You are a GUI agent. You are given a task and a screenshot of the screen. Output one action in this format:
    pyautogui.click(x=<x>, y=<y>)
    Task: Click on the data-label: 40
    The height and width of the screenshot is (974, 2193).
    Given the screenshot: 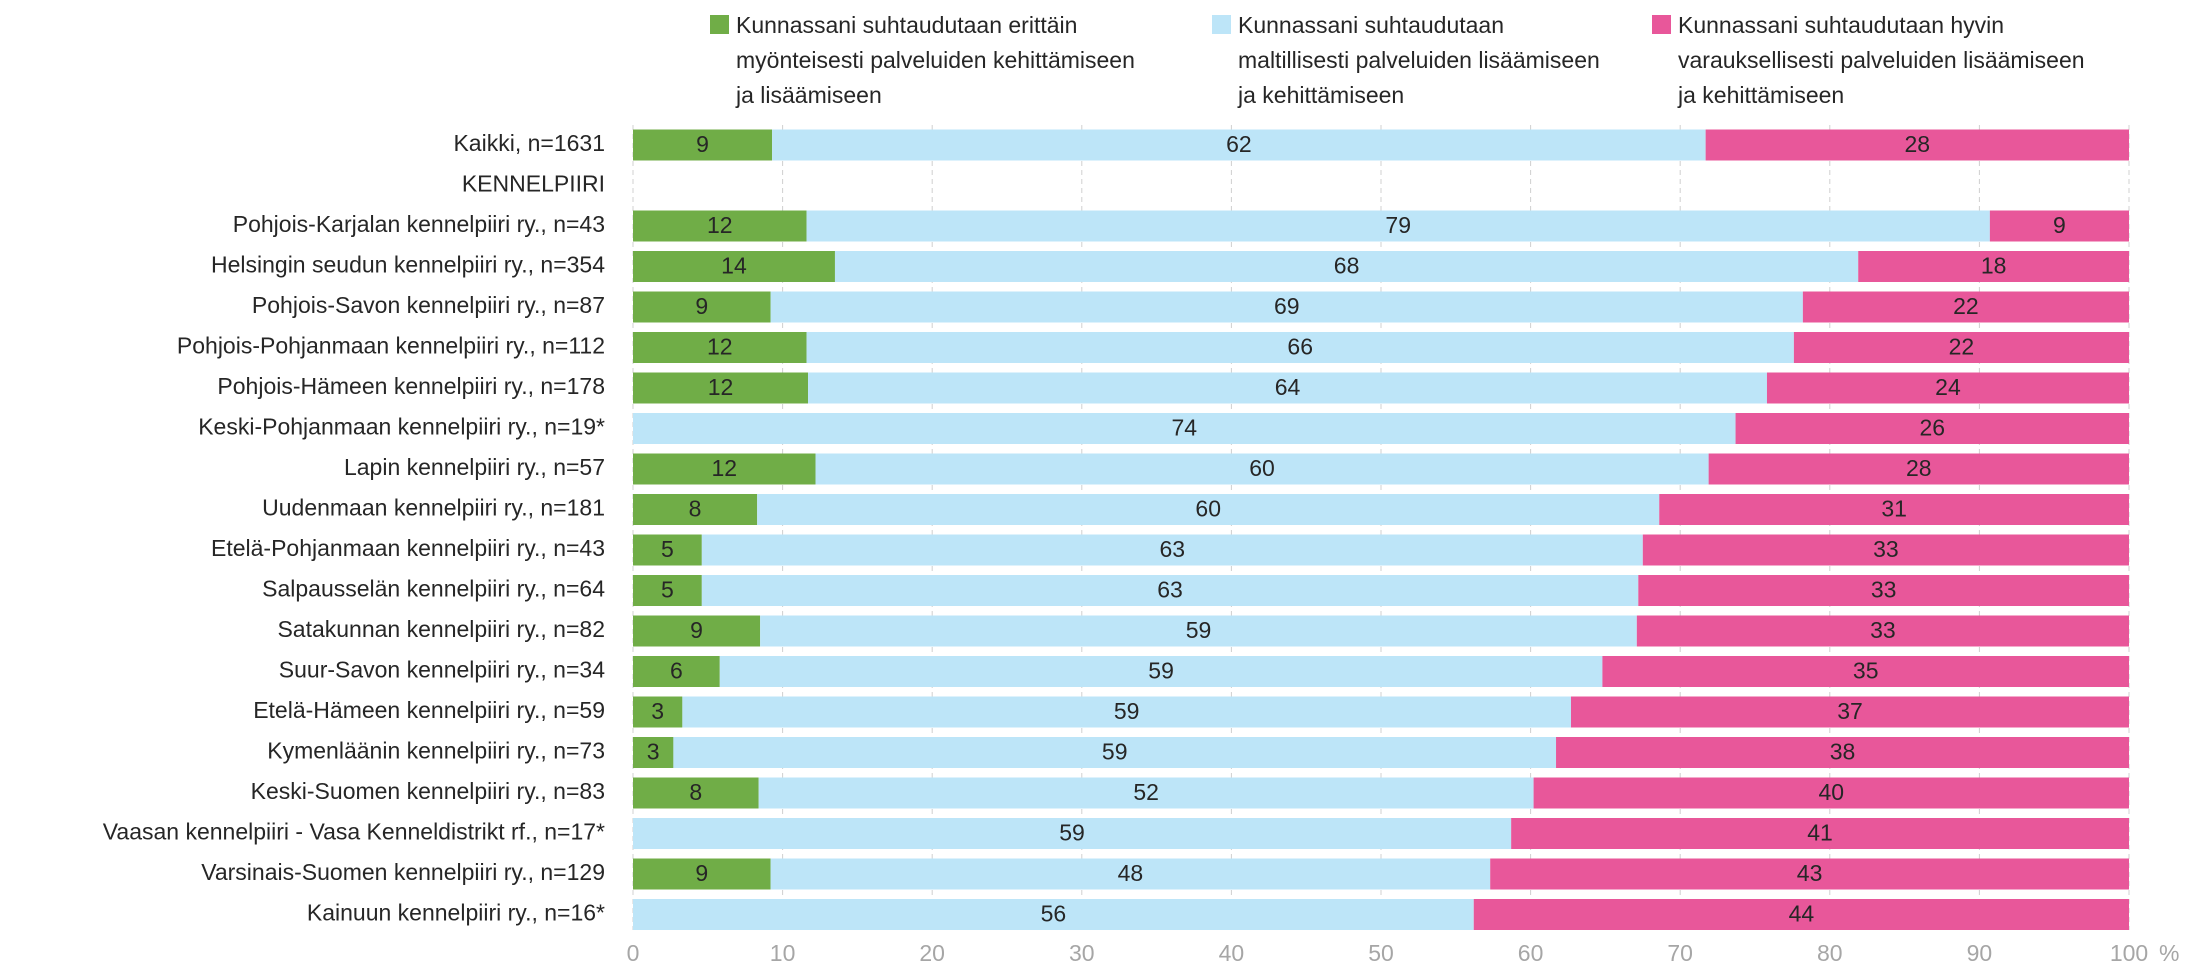 What is the action you would take?
    pyautogui.click(x=1831, y=792)
    